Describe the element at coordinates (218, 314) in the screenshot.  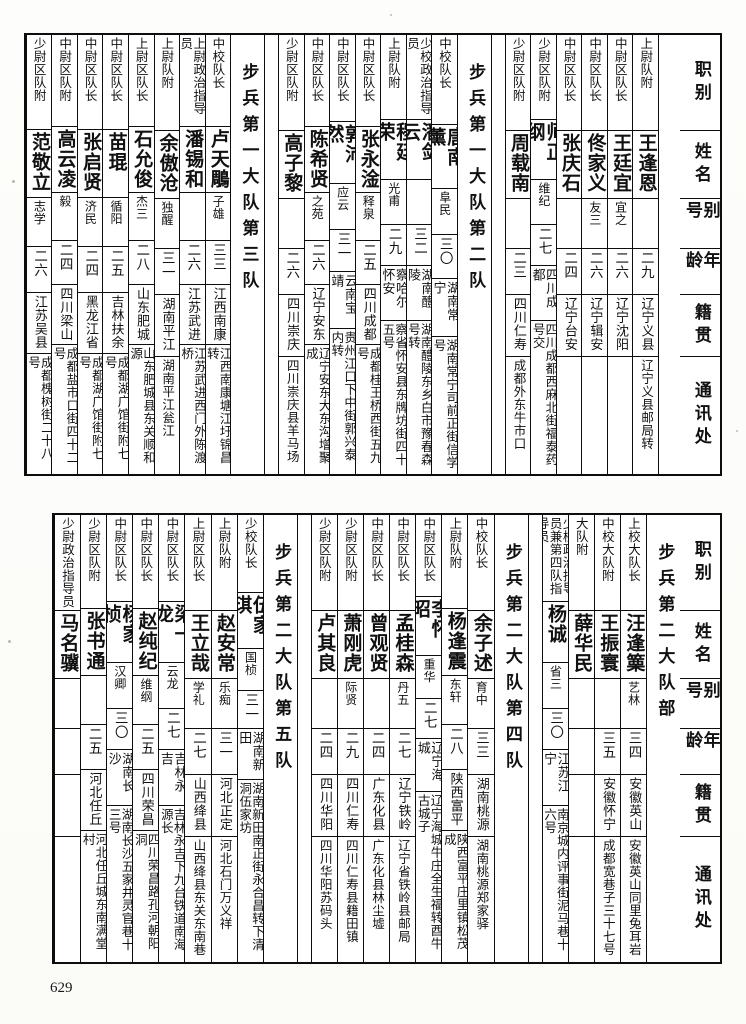
I see `native-place-text: 江西南康` at that location.